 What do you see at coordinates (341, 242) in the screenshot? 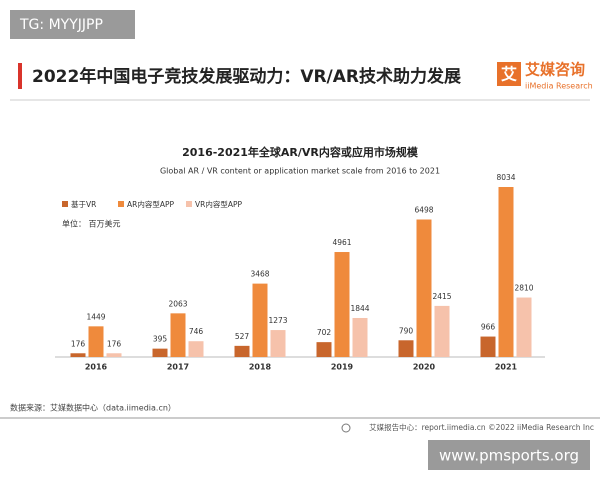
I see `value-label: 4961` at bounding box center [341, 242].